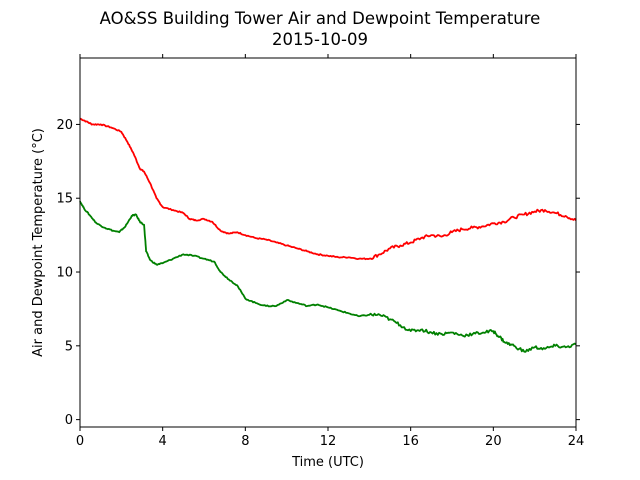  What do you see at coordinates (410, 441) in the screenshot?
I see `x-tick-label: 16` at bounding box center [410, 441].